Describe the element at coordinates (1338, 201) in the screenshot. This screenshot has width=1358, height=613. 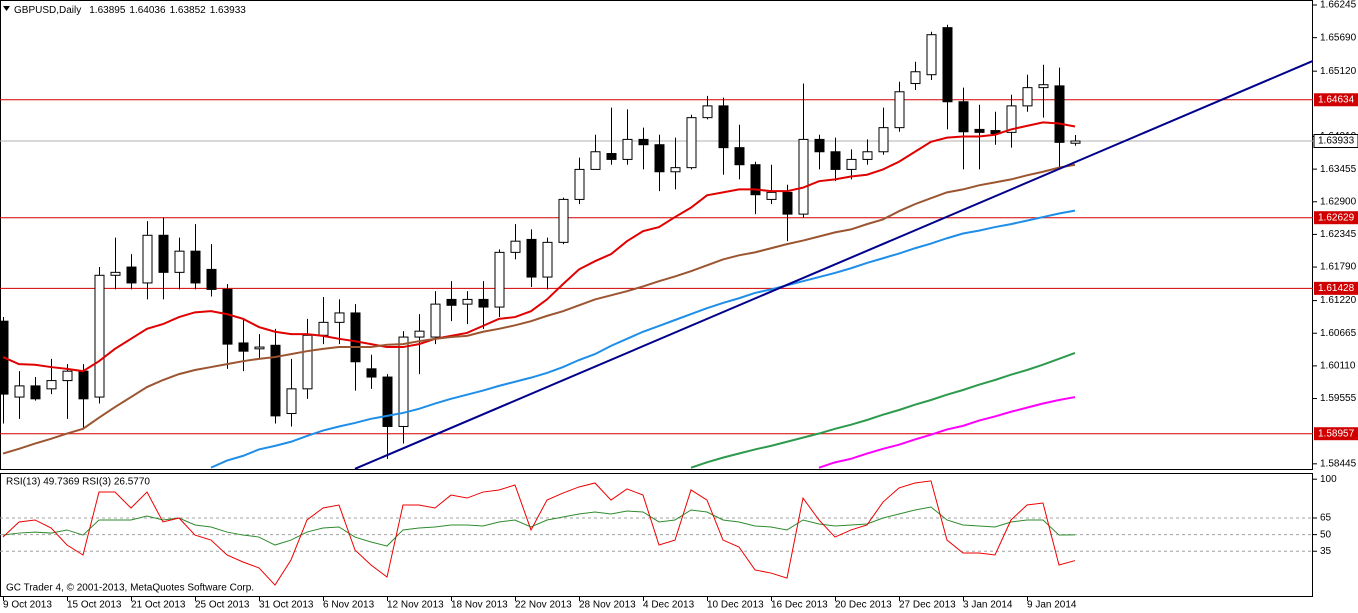
I see `y-tick-label: 1.62900` at that location.